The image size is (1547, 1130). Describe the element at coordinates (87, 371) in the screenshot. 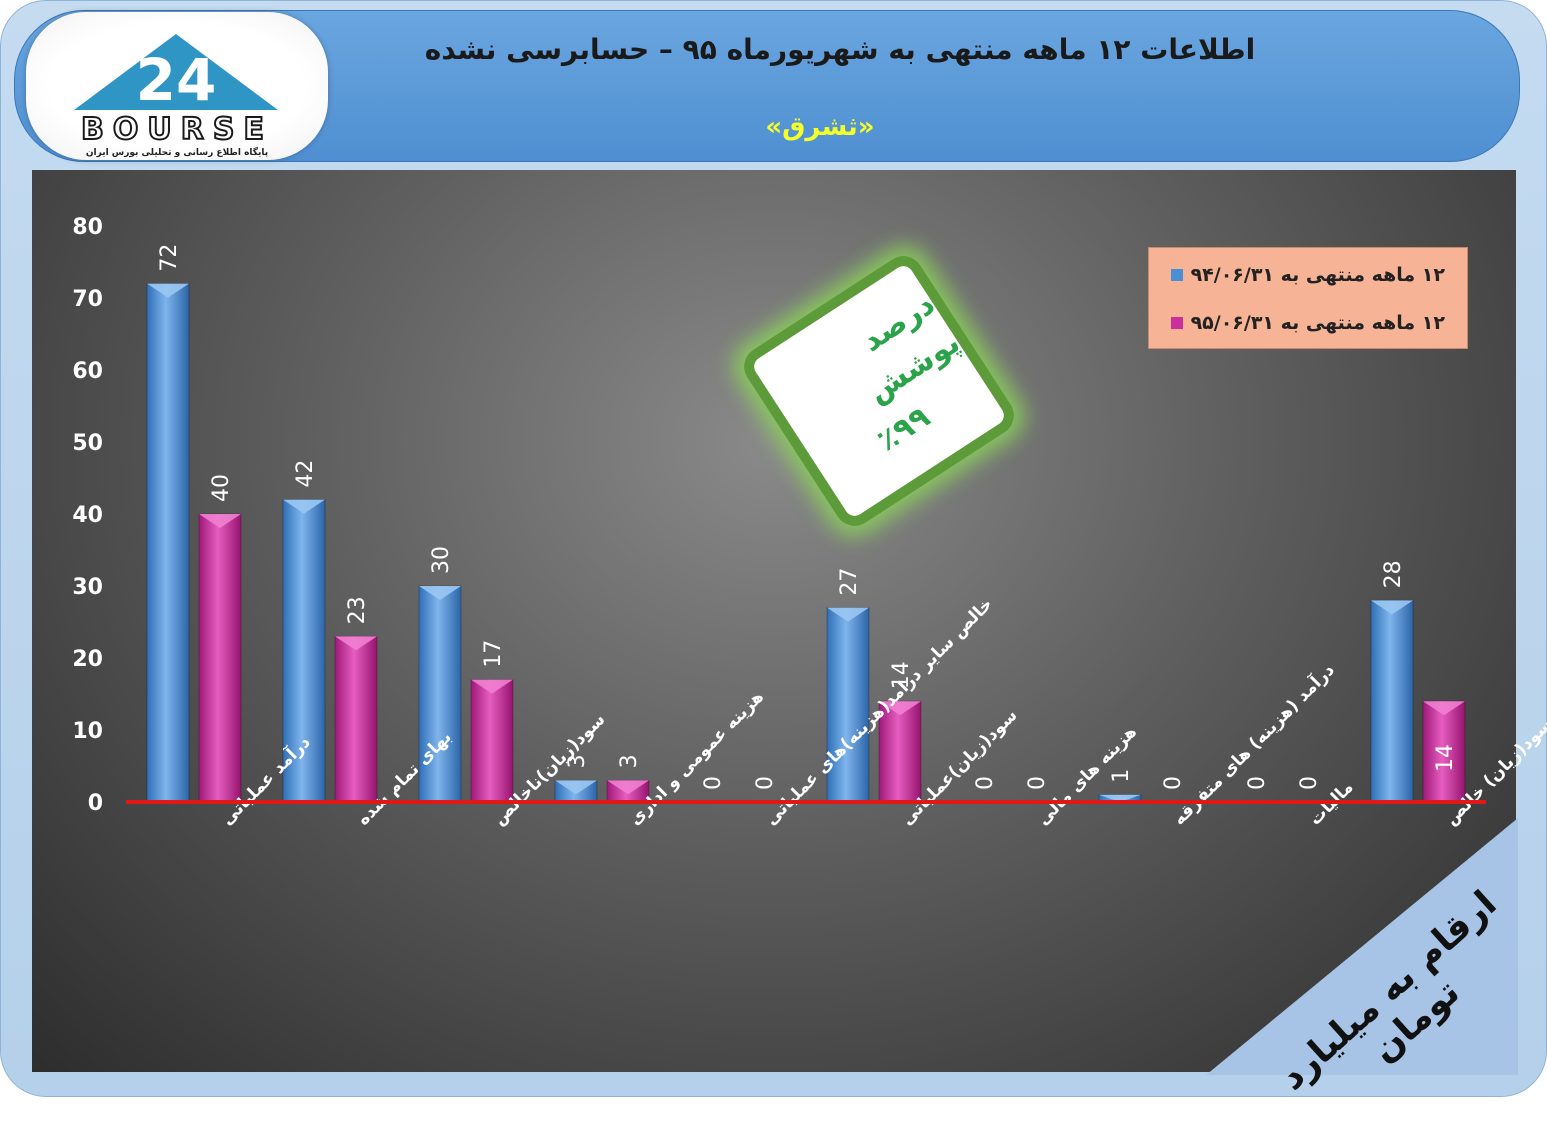

I see `y-tick-label: 60` at that location.